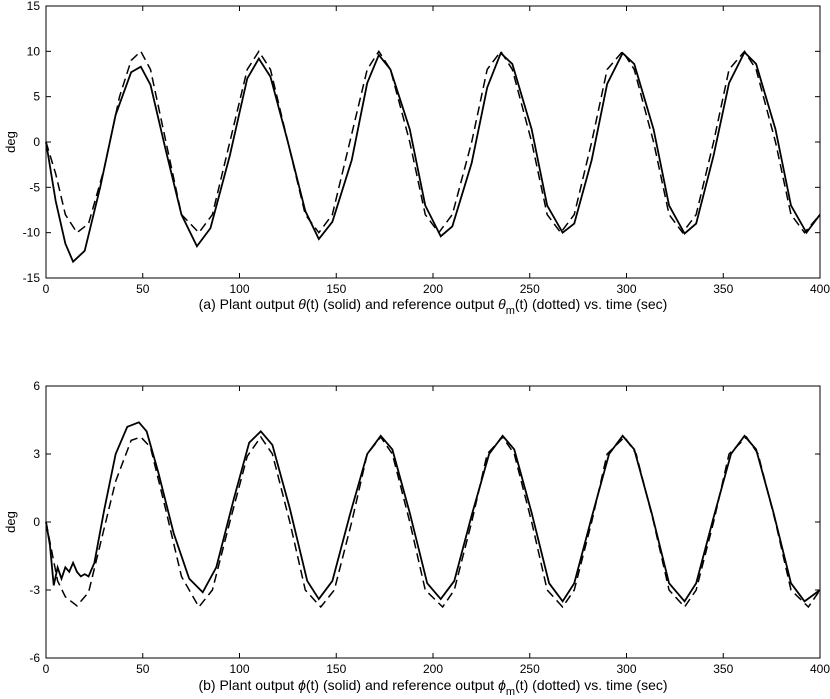  What do you see at coordinates (36, 454) in the screenshot?
I see `y-tick-label: 3` at bounding box center [36, 454].